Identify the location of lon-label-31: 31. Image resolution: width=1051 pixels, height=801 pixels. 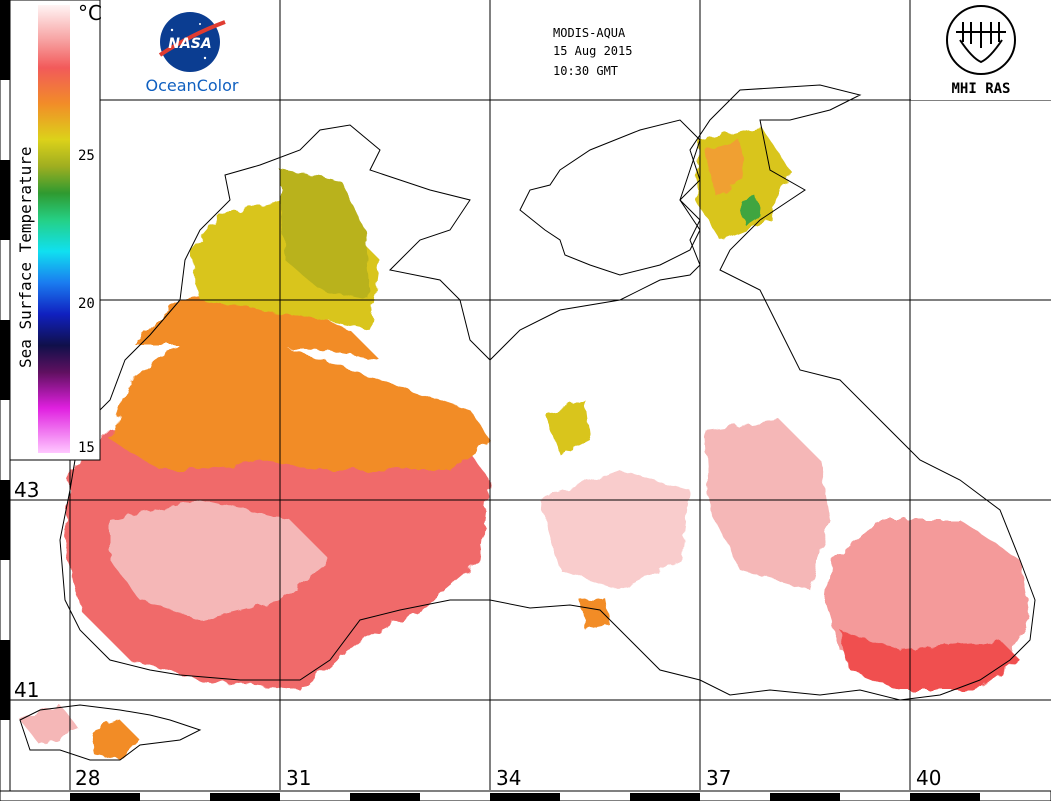
(298, 778).